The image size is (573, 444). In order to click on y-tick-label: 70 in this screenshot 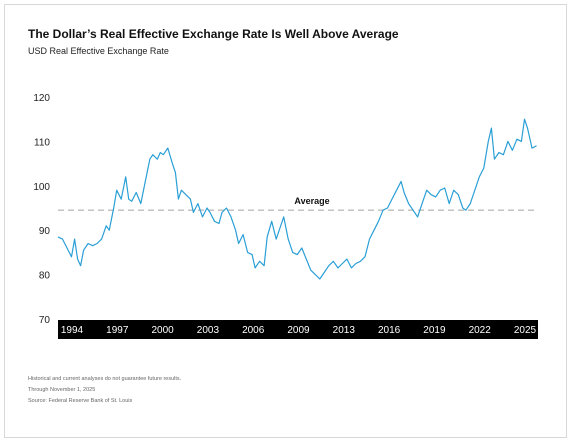, I will do `click(45, 320)`.